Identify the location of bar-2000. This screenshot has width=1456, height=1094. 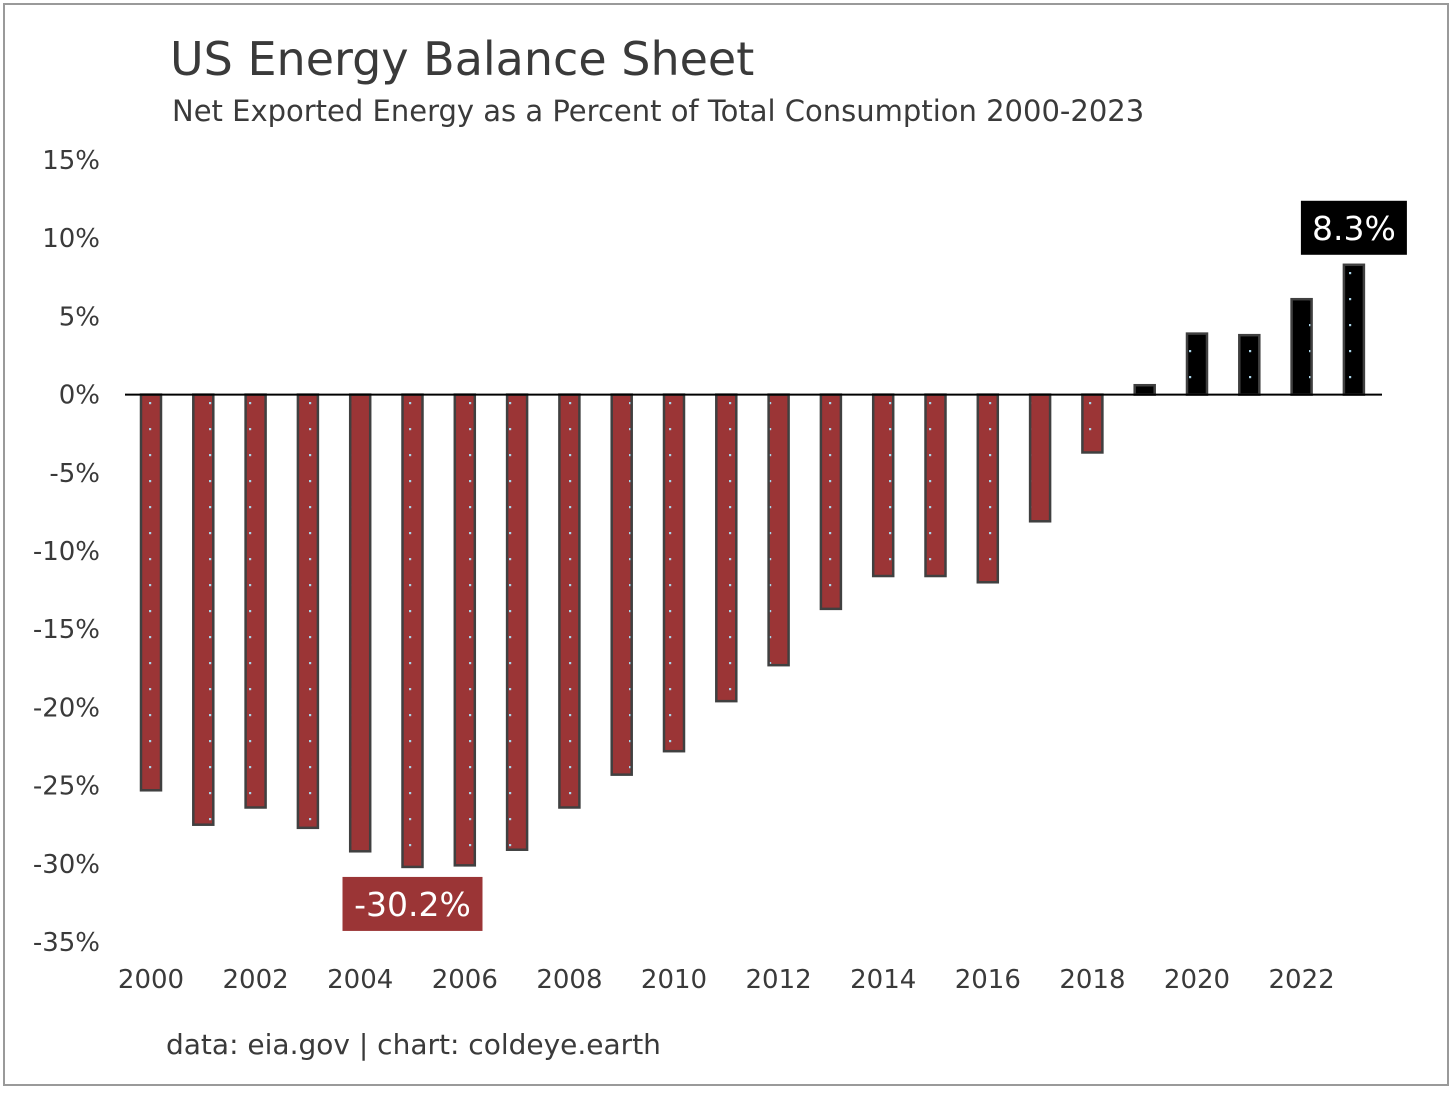
(151, 592).